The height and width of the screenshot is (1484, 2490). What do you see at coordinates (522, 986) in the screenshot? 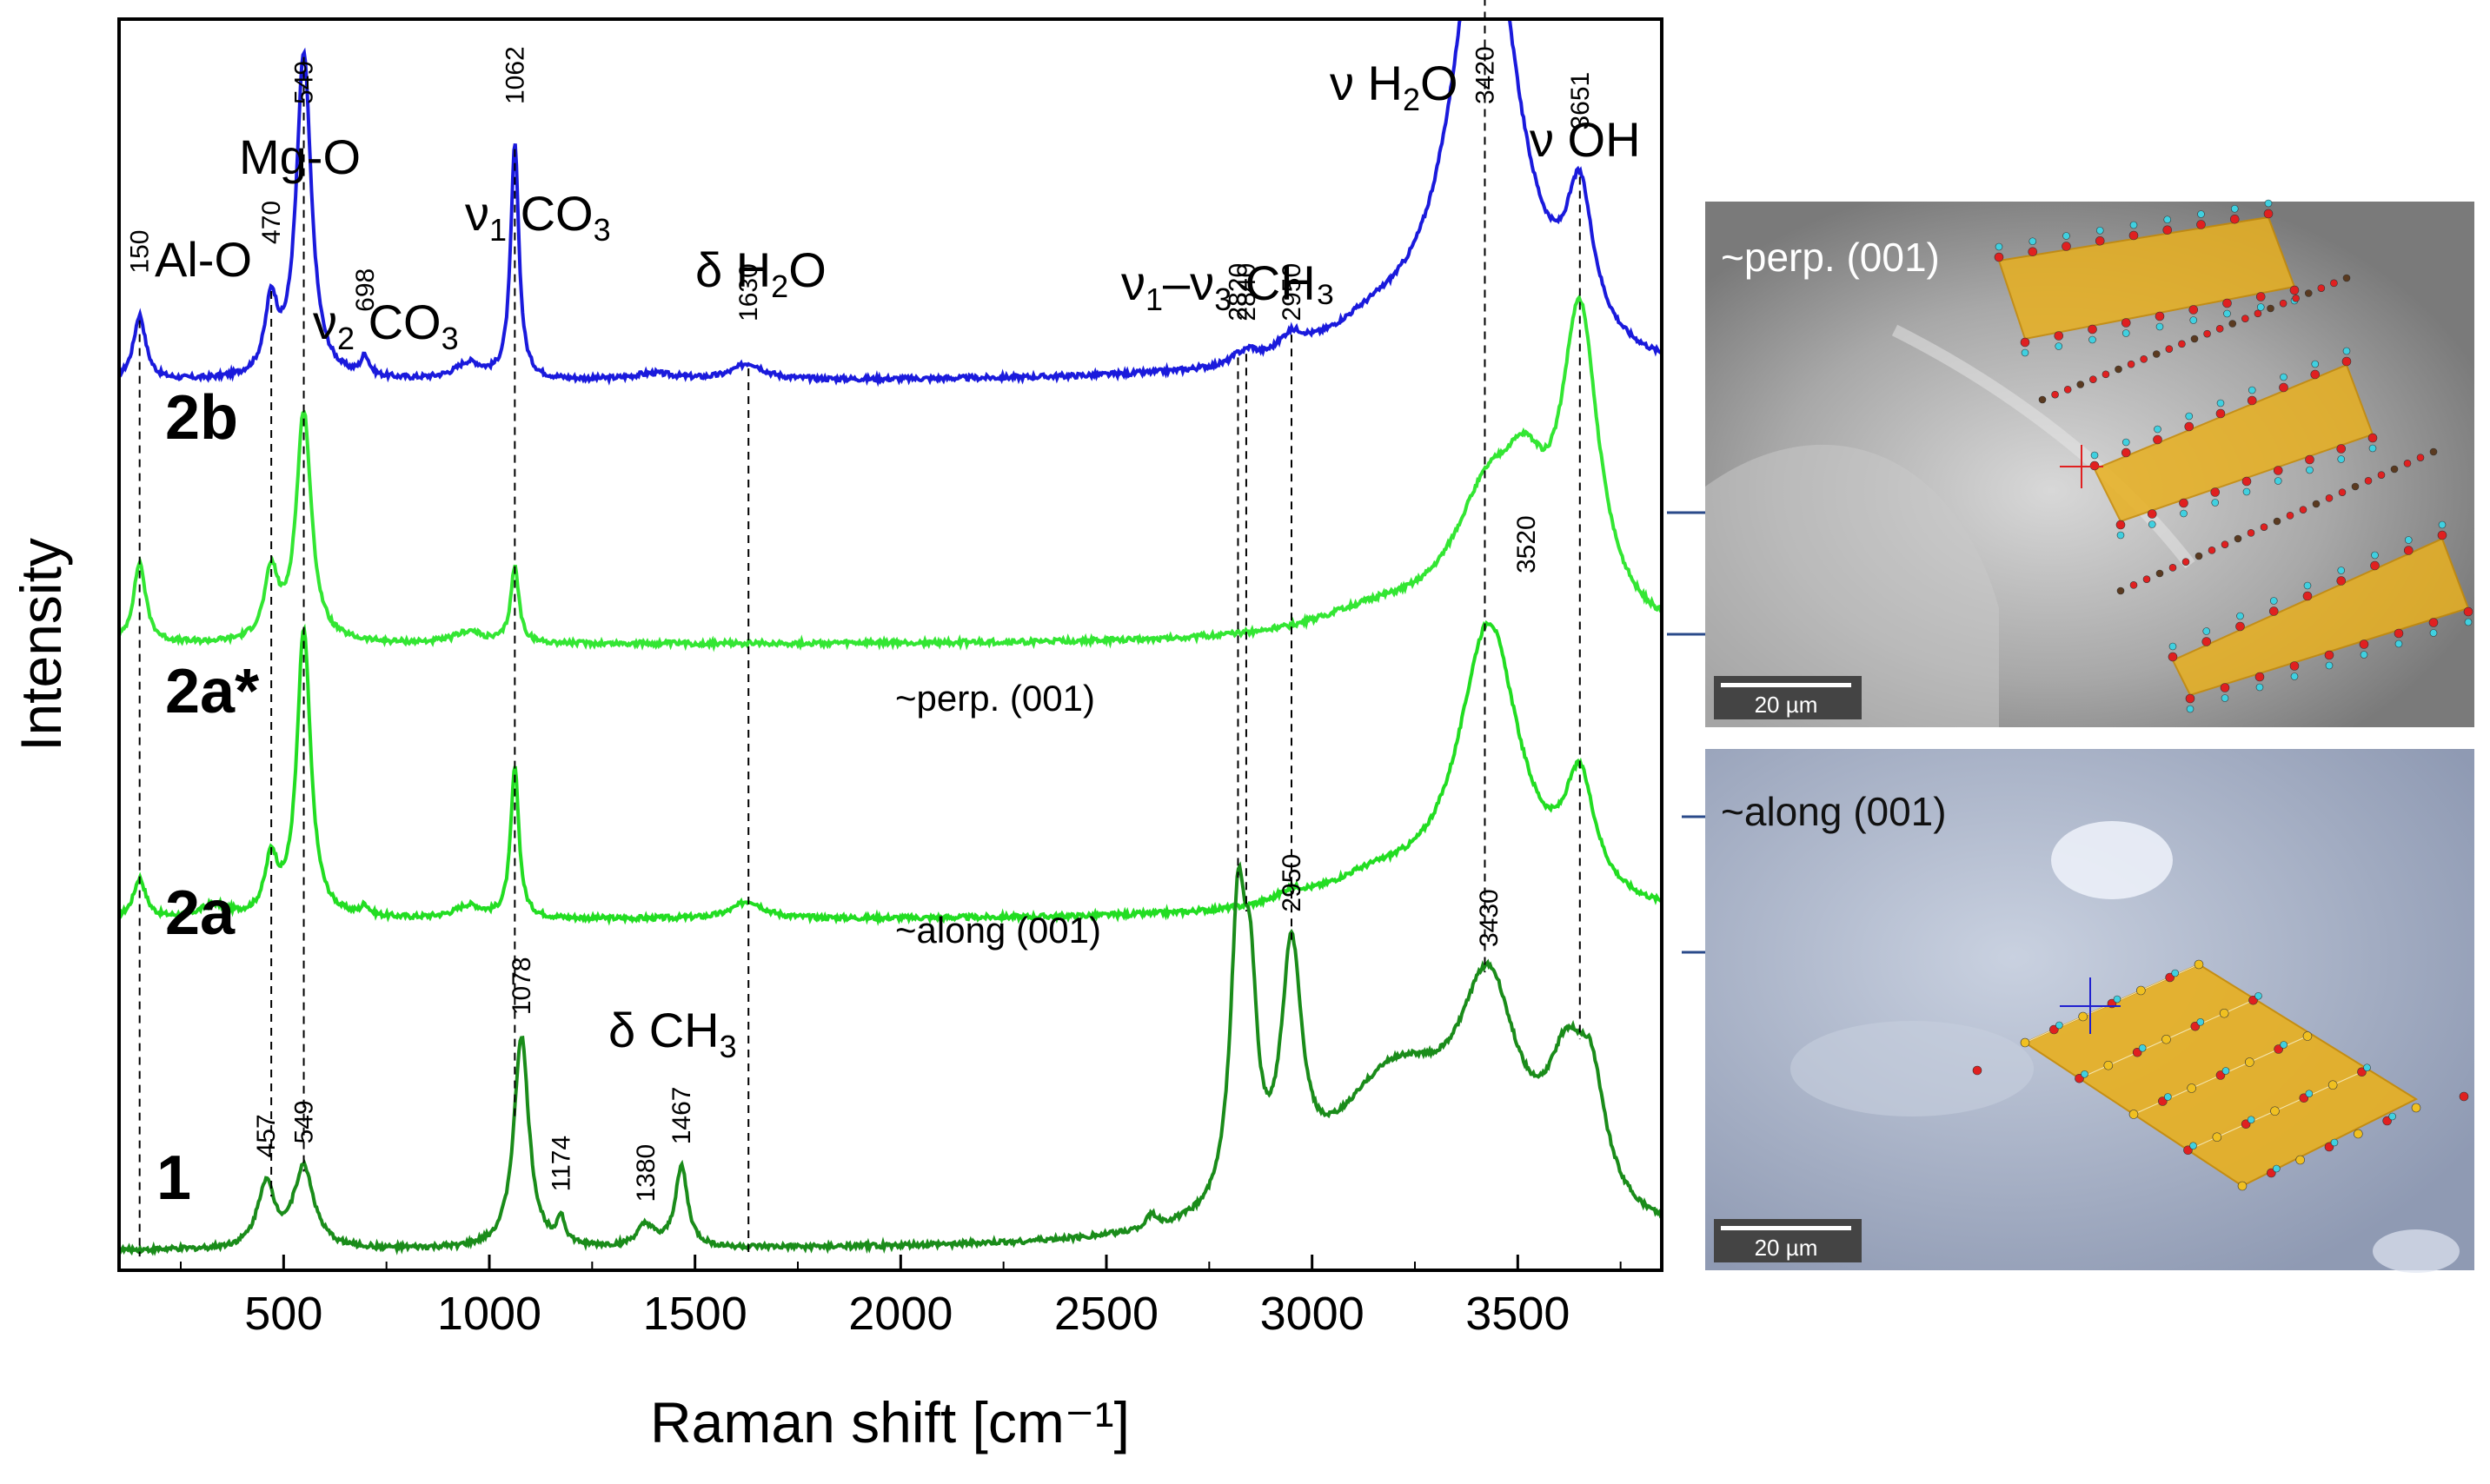
I see `peak-label-1078: 1078` at bounding box center [522, 986].